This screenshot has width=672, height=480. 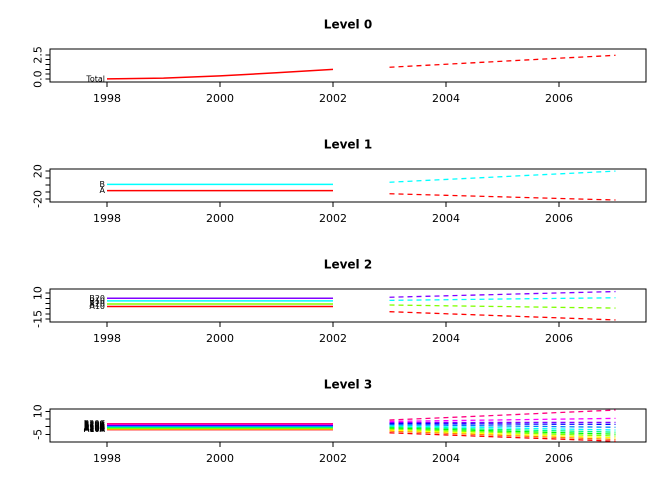 I want to click on series-label: Total, so click(x=95, y=78).